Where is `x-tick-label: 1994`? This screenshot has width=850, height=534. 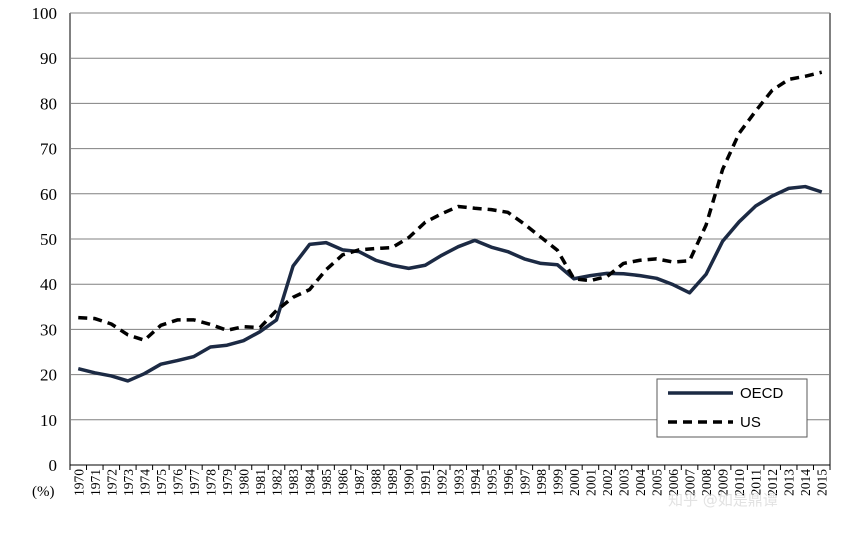
x-tick-label: 1994 is located at coordinates (475, 482).